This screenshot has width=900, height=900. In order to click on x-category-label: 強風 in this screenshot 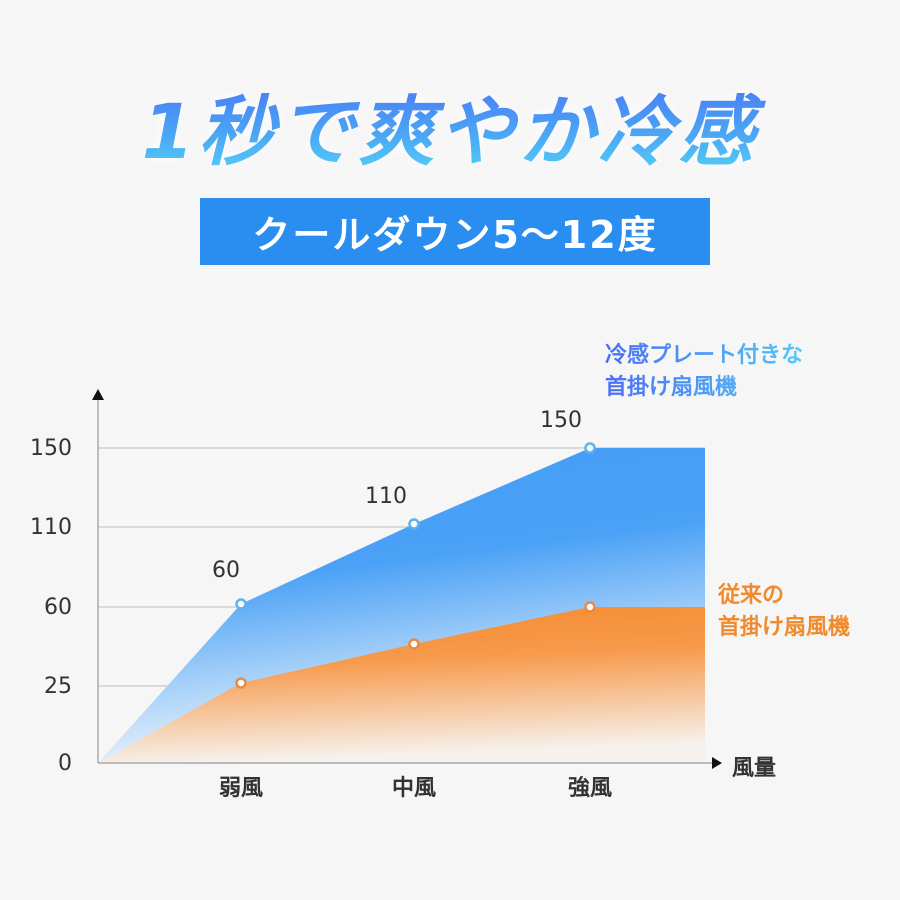, I will do `click(590, 788)`.